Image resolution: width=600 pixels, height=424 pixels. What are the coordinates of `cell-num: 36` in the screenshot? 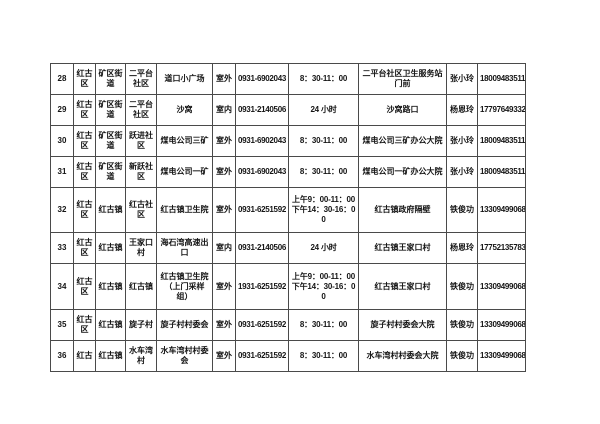 It's located at (62, 356).